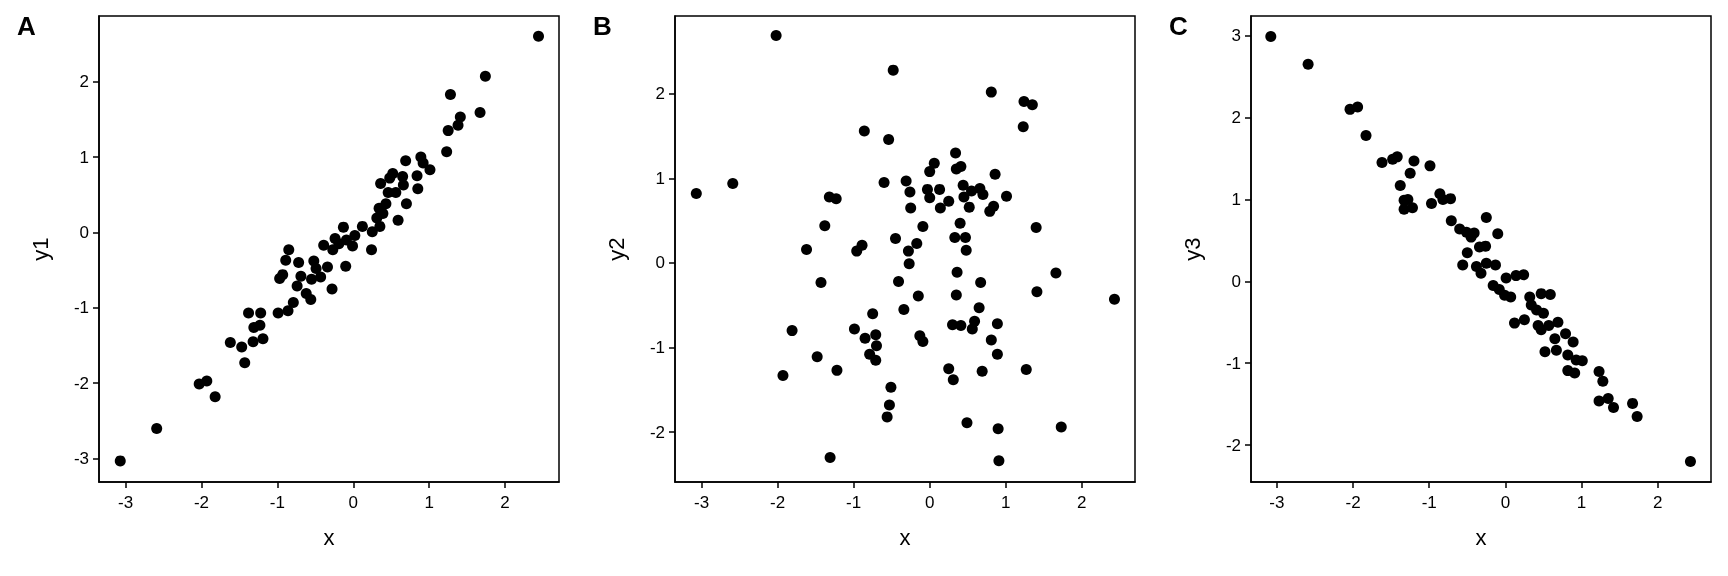 This screenshot has height=576, width=1728. I want to click on y-axis-title: y2, so click(616, 249).